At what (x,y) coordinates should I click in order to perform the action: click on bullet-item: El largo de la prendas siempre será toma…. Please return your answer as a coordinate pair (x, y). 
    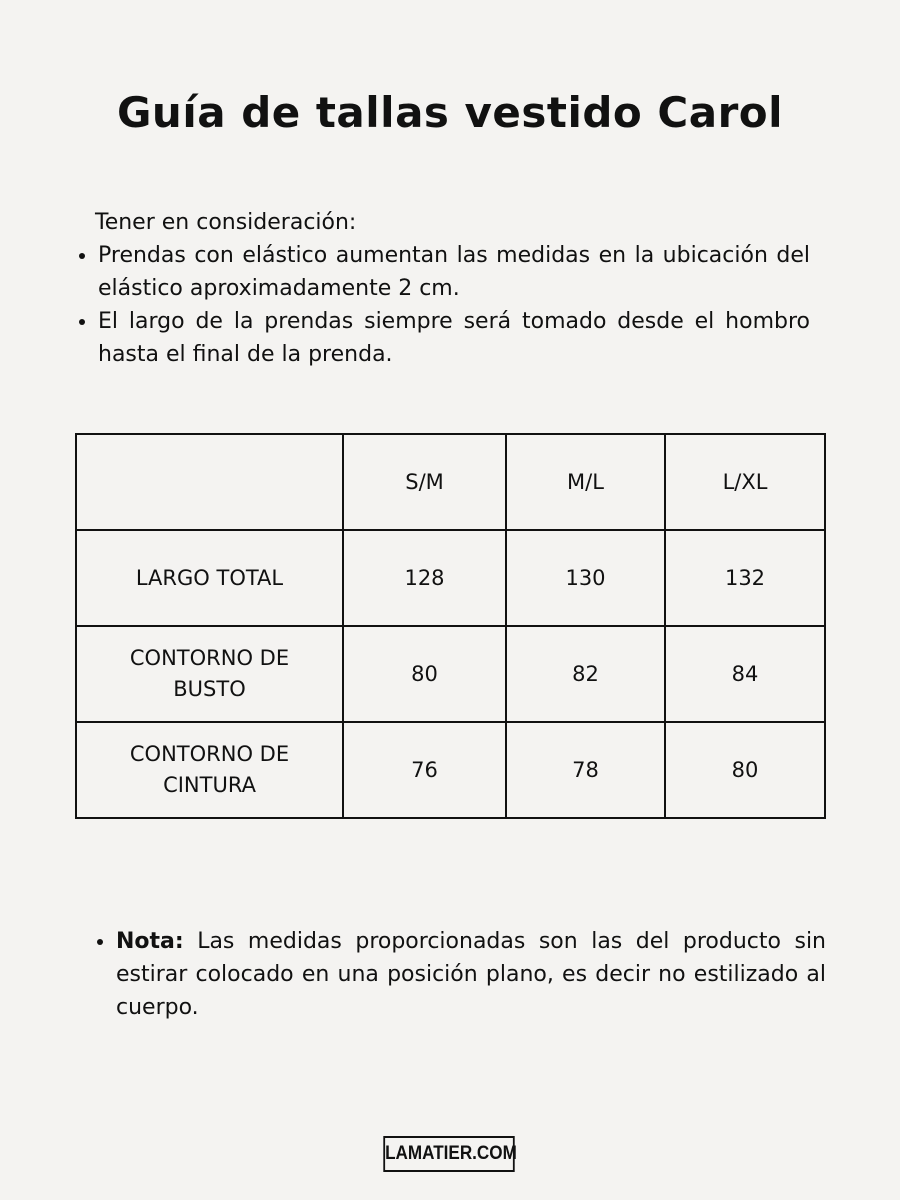
    Looking at the image, I should click on (454, 338).